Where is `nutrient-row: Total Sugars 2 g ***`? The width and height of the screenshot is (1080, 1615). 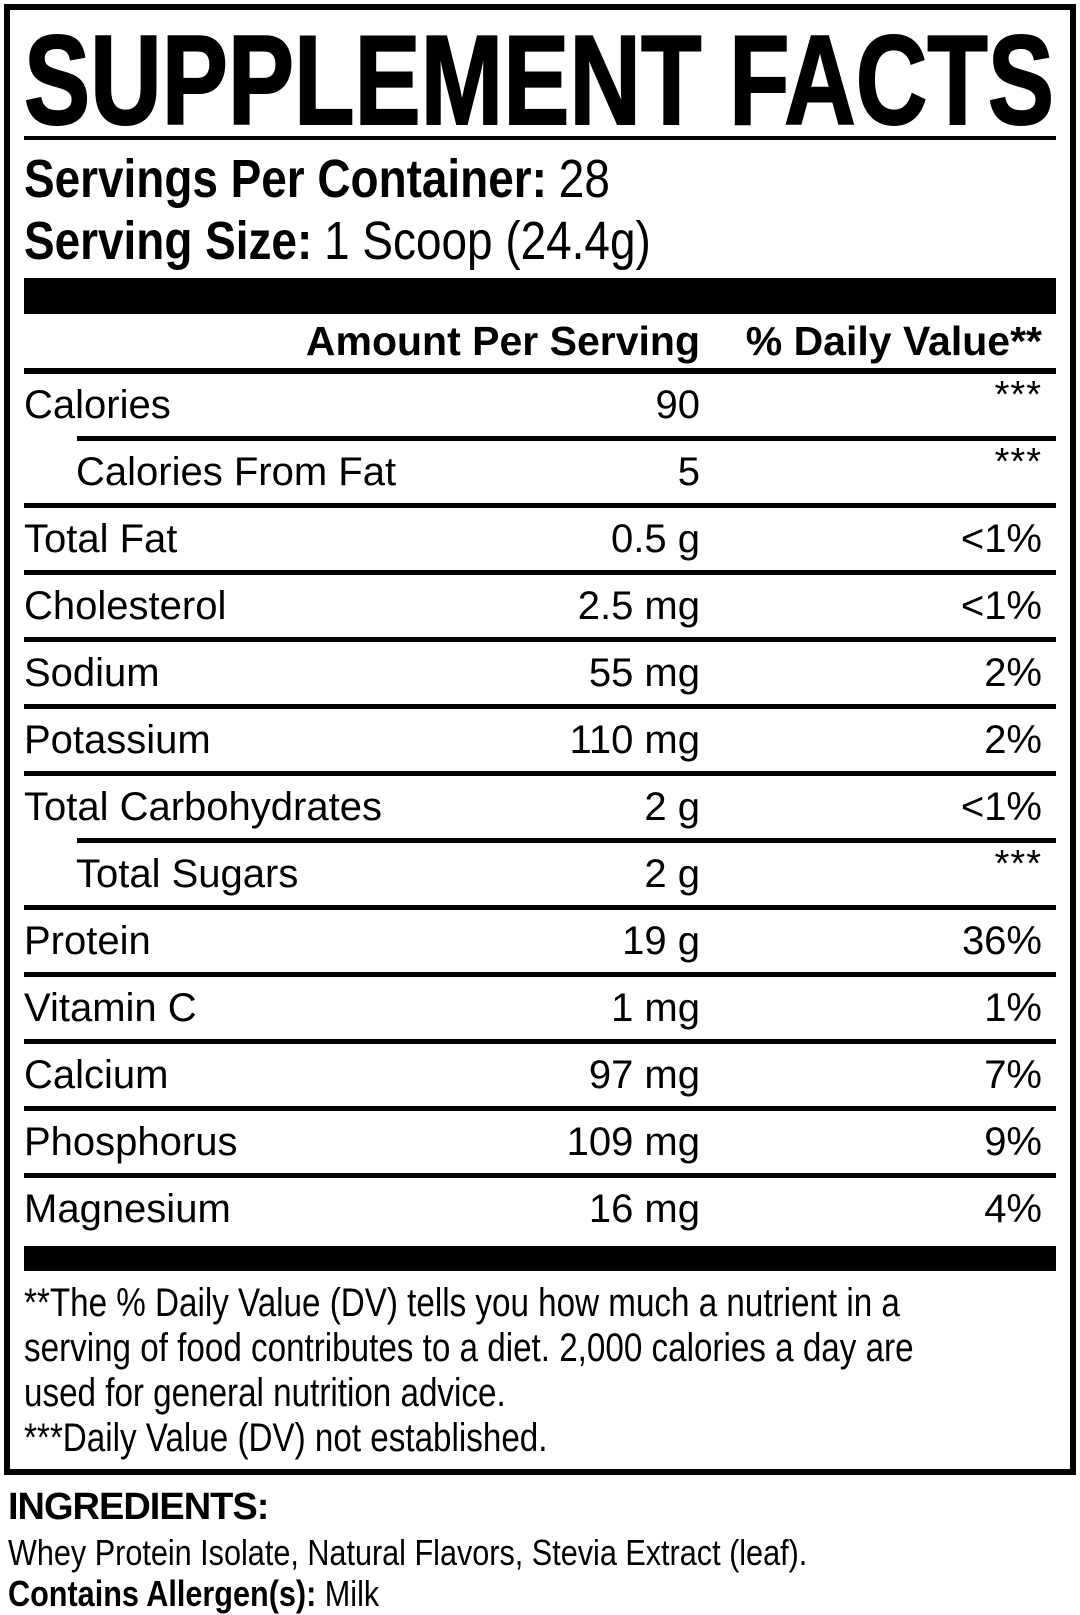
nutrient-row: Total Sugars 2 g *** is located at coordinates (540, 874).